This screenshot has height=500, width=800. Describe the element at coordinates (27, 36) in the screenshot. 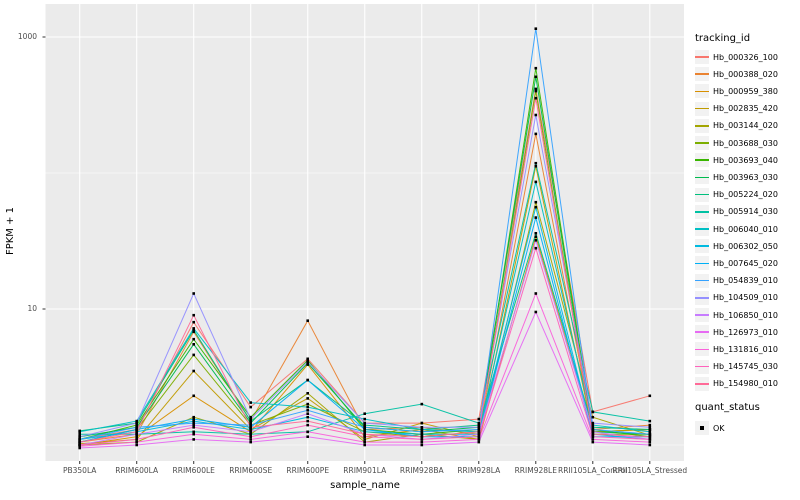

I see `y-tick-label: 1000` at that location.